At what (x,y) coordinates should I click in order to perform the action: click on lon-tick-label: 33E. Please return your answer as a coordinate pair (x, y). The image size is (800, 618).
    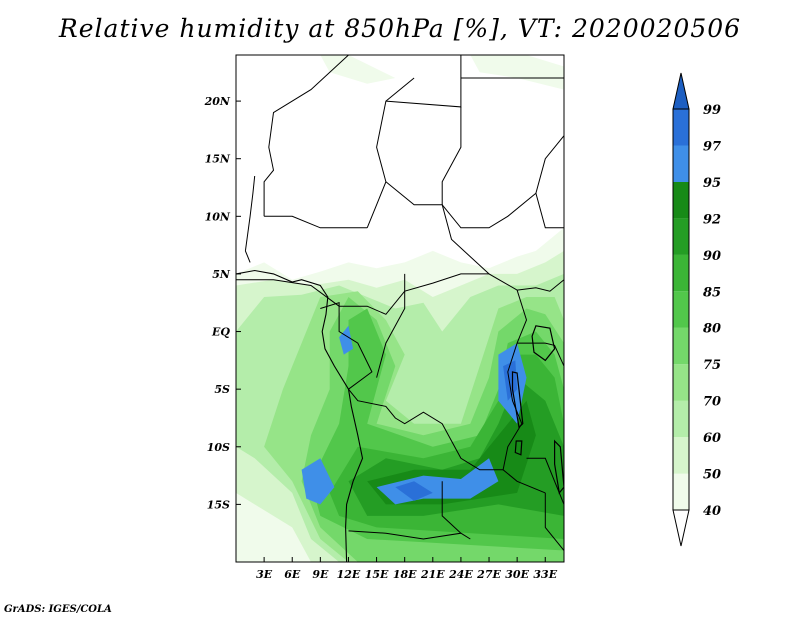
    Looking at the image, I should click on (545, 574).